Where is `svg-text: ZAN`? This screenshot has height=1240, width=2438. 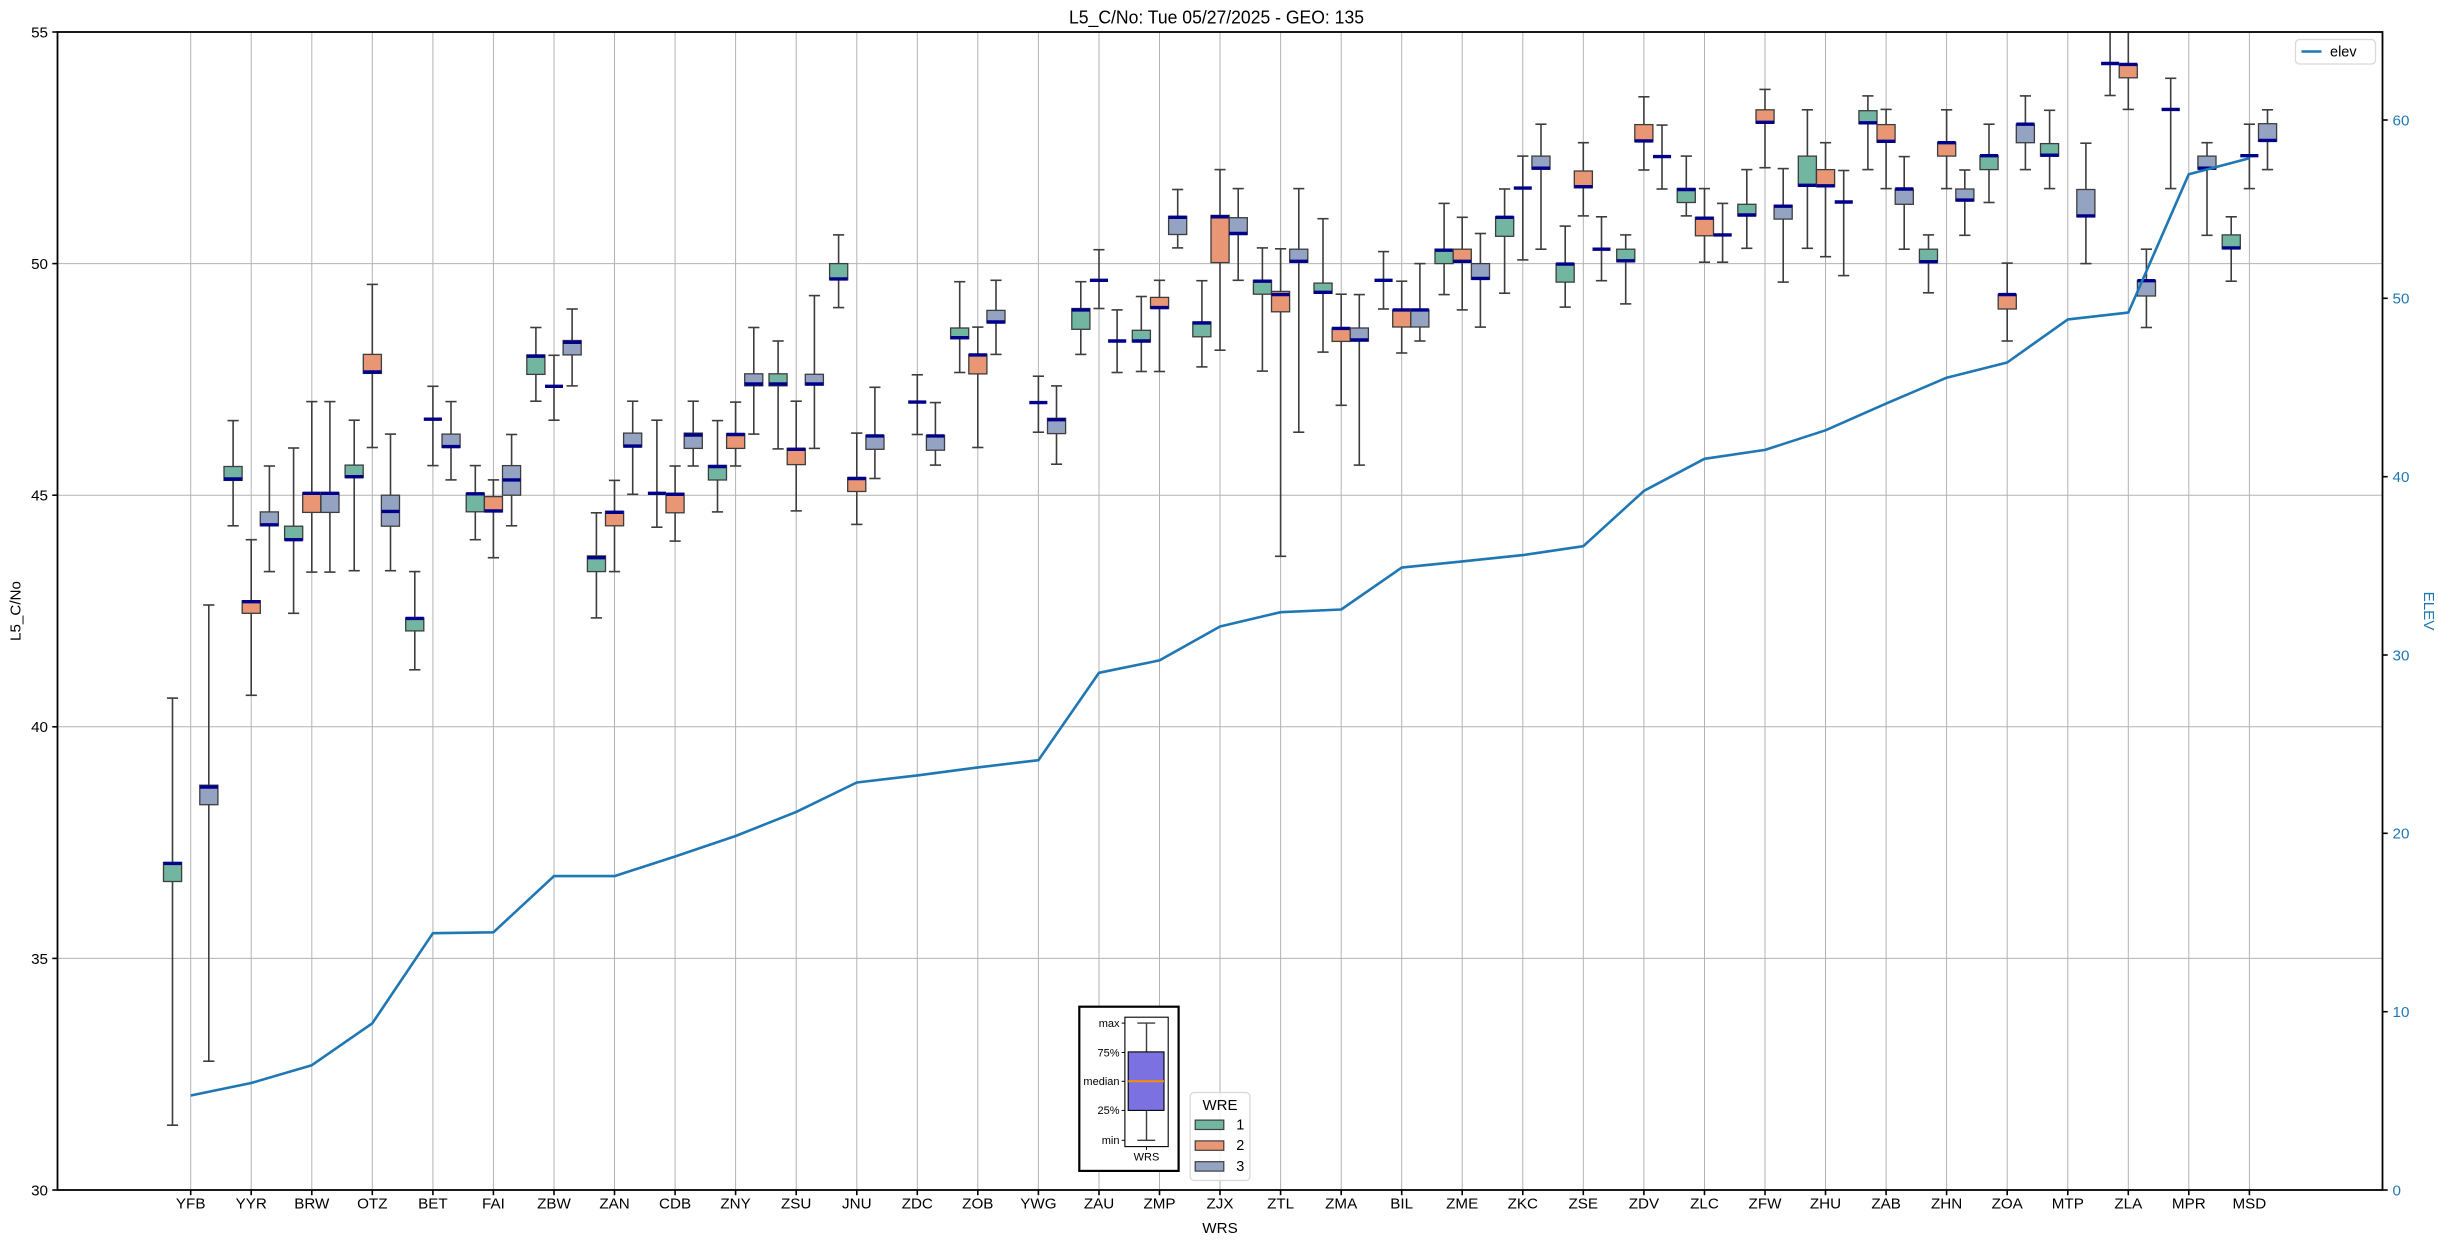
svg-text: ZAN is located at coordinates (614, 1204).